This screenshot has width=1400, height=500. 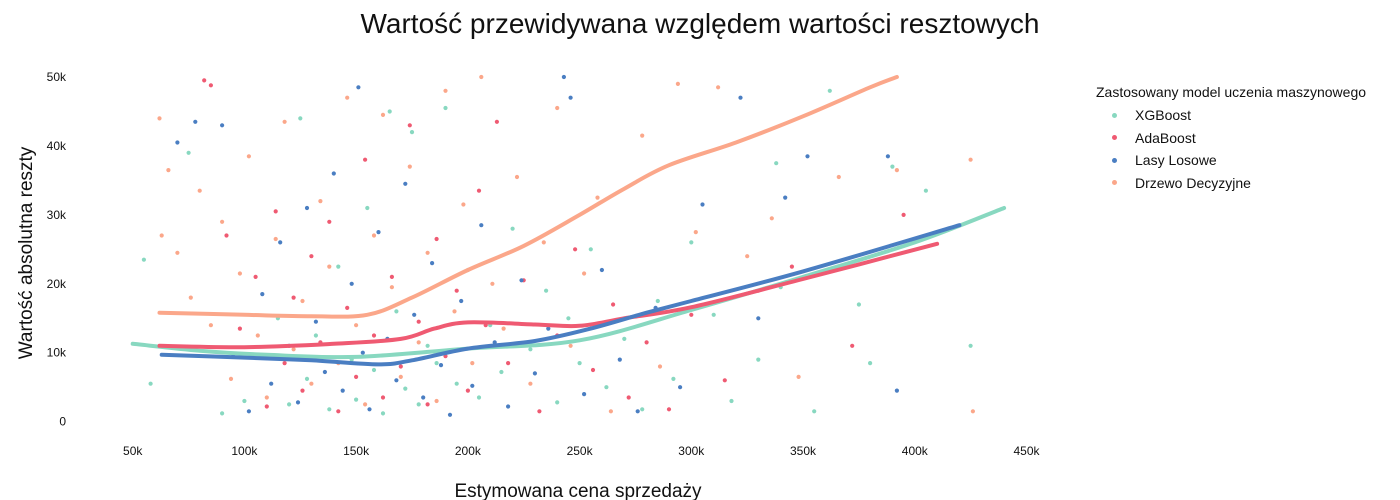 I want to click on legend-item-lasy-losowe: Lasy Losowe, so click(x=1231, y=160).